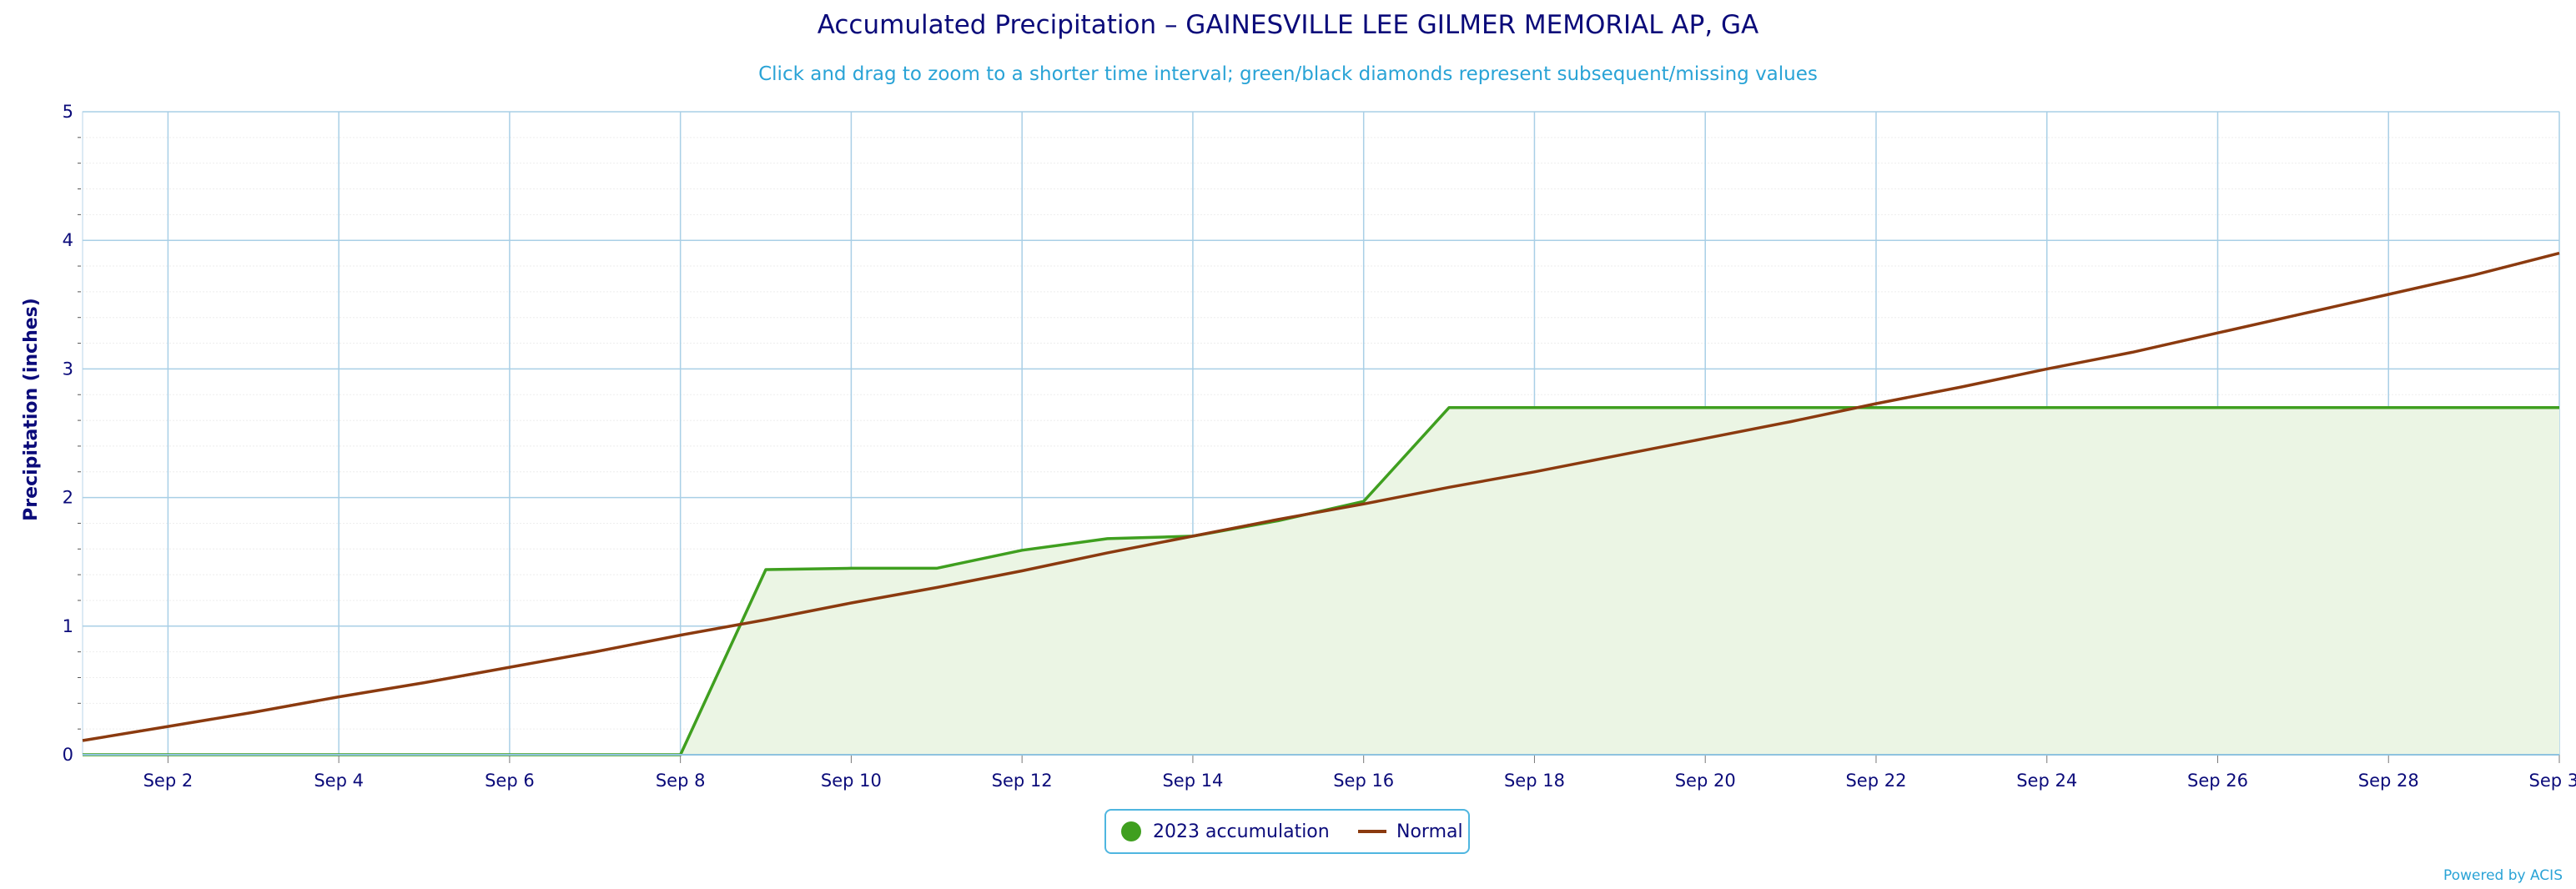 The image size is (2576, 889). I want to click on x-tick-label: Sep 22, so click(1875, 781).